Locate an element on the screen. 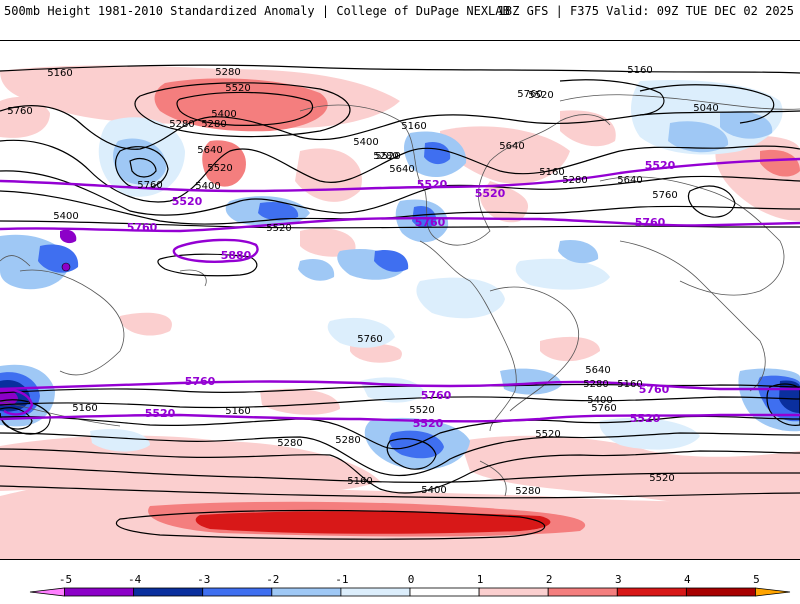  color-legend-bar: -5 -4 -3 -2 -1 0 1 2 3 4 5 is located at coordinates (410, 585).